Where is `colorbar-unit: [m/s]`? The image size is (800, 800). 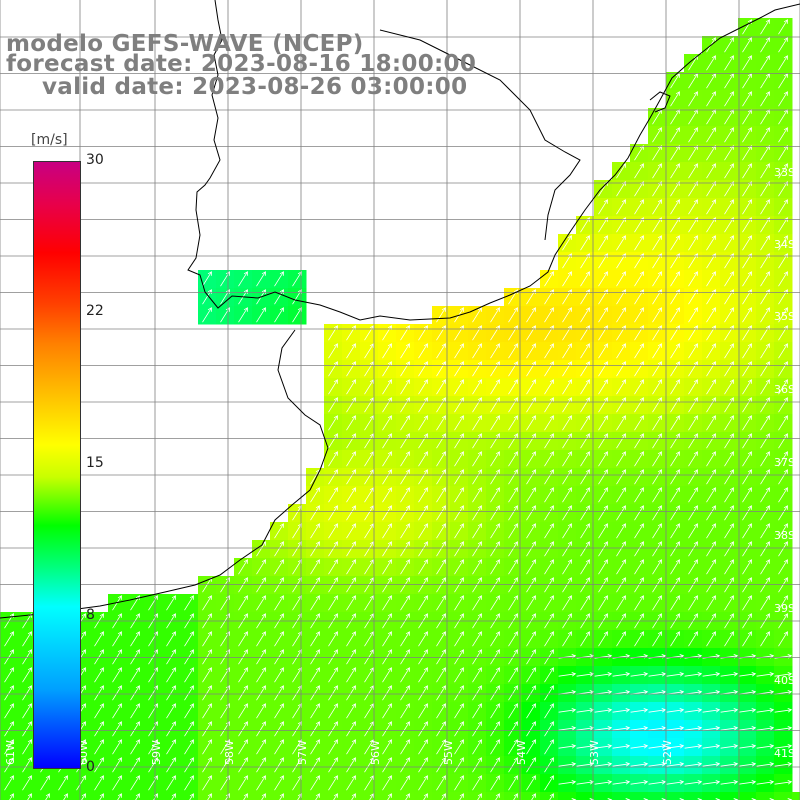 colorbar-unit: [m/s] is located at coordinates (49, 140).